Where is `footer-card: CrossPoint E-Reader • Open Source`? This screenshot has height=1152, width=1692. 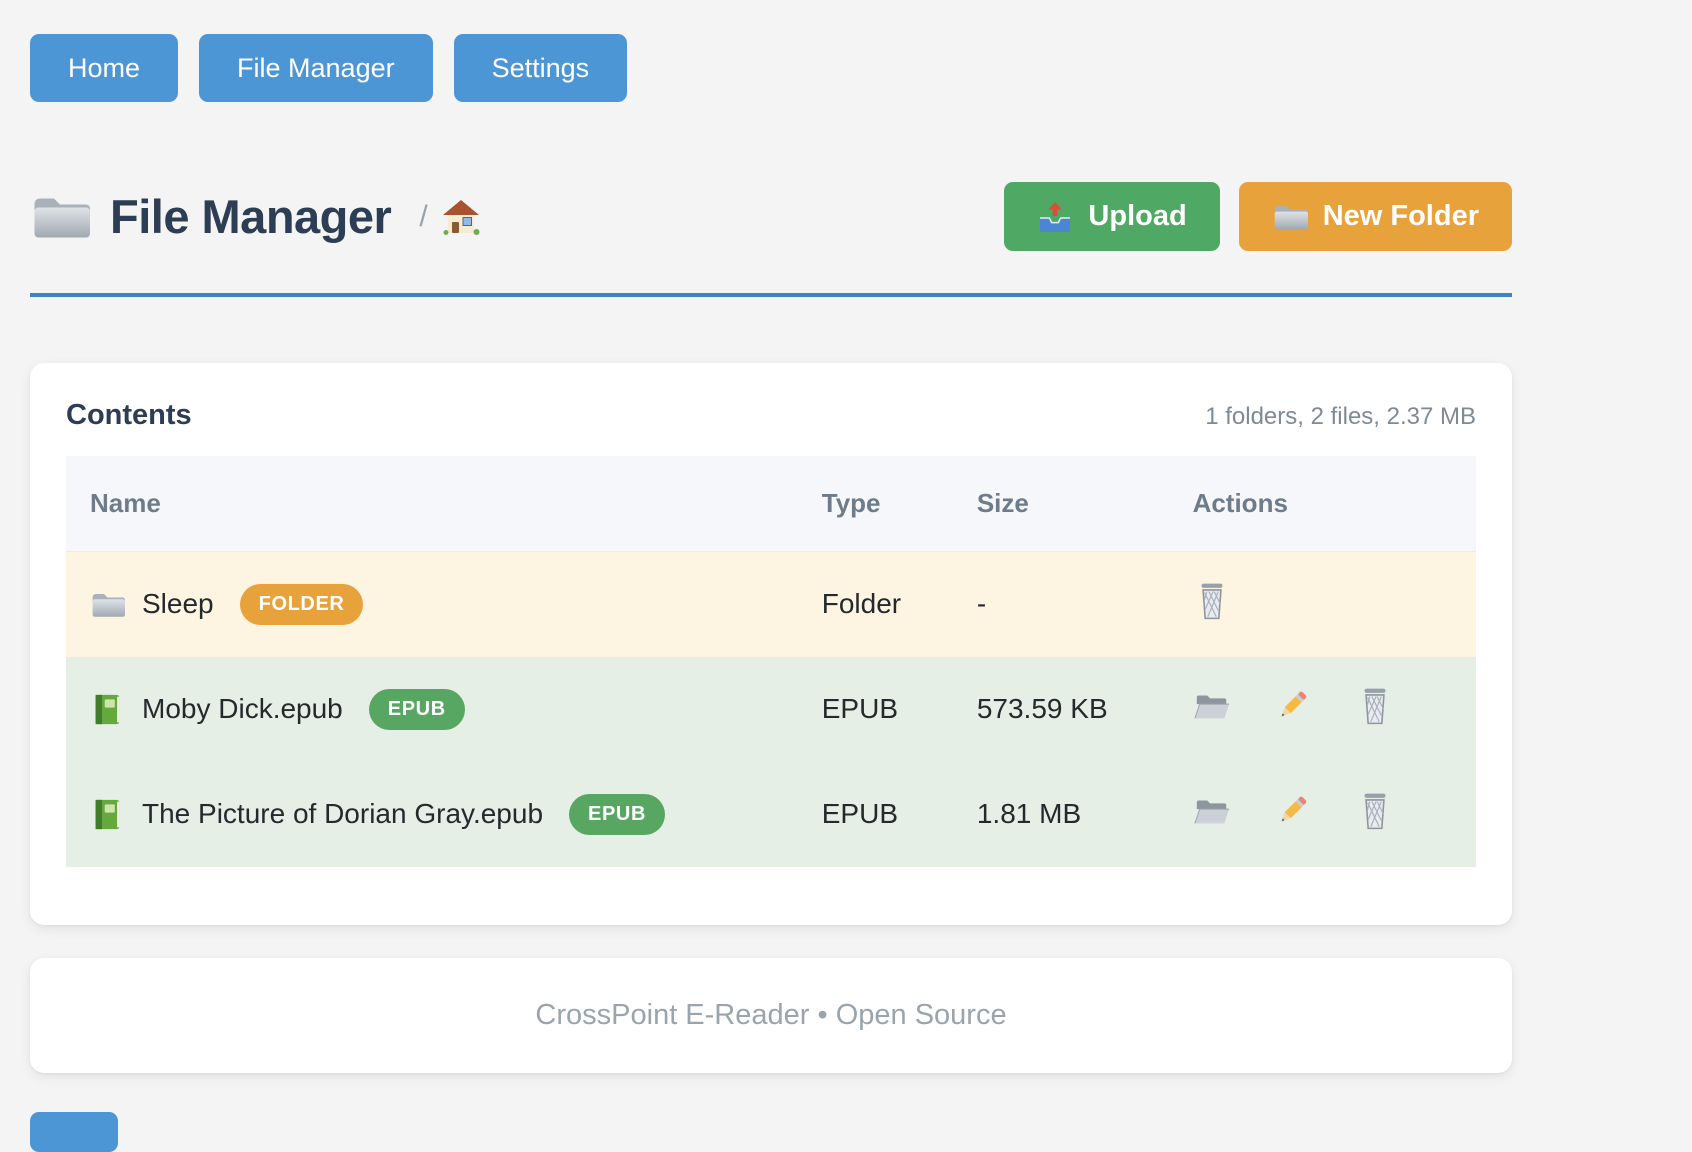 footer-card: CrossPoint E-Reader • Open Source is located at coordinates (771, 1015).